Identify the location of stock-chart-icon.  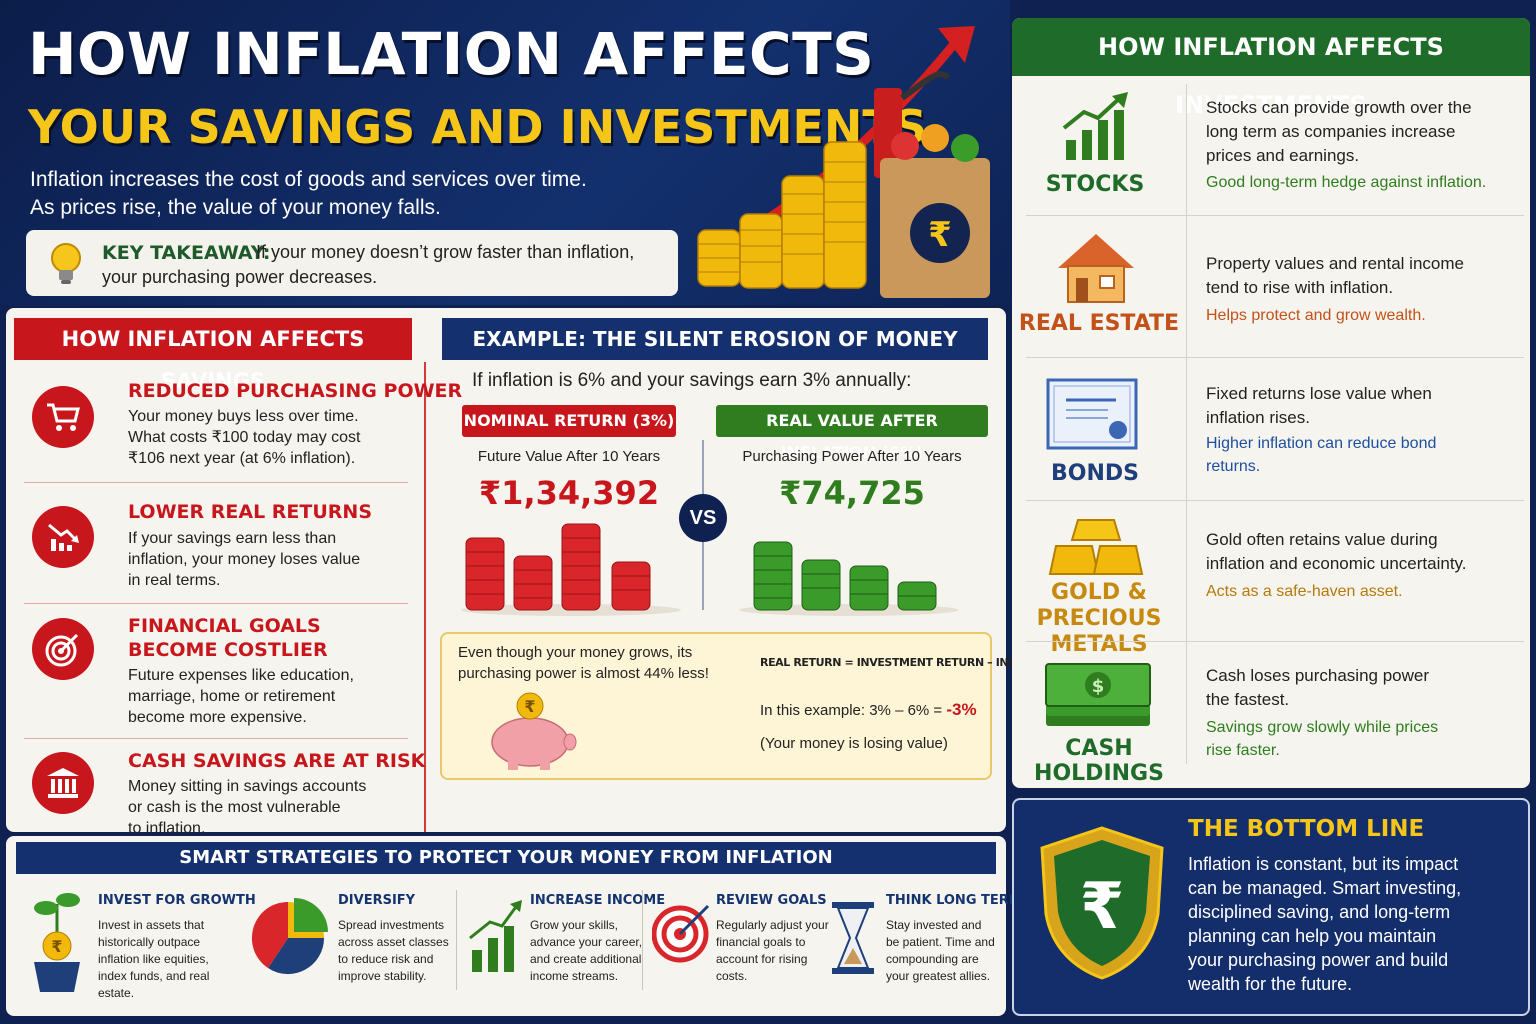
(1095, 126).